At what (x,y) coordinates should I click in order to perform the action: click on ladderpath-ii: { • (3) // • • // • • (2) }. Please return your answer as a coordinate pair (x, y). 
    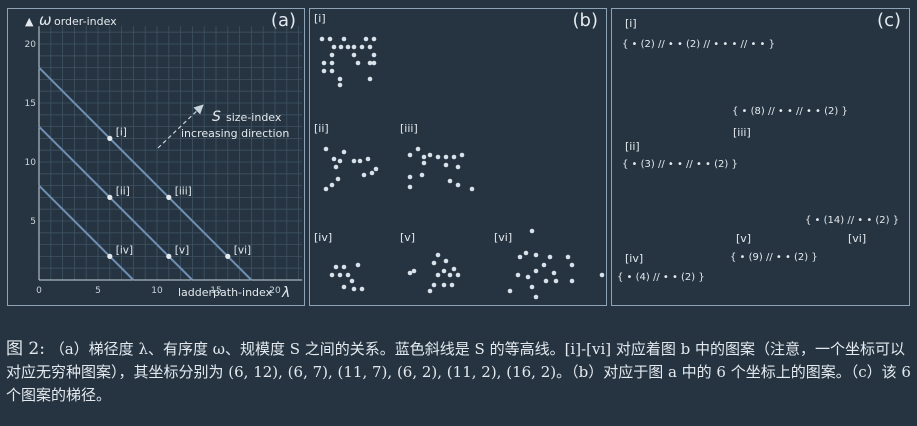
    Looking at the image, I should click on (680, 164).